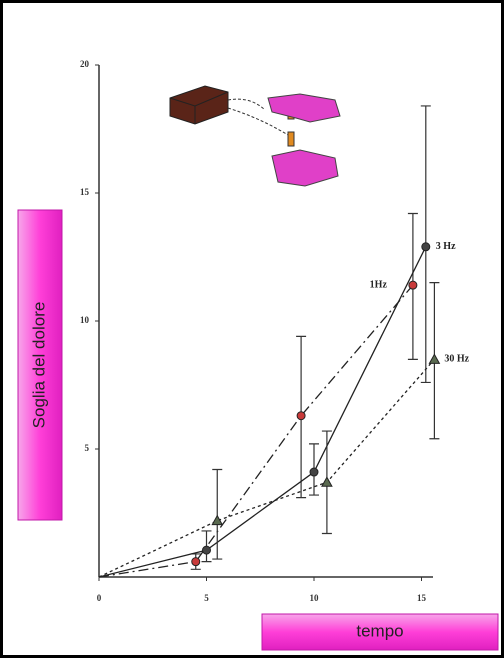 The height and width of the screenshot is (658, 504). I want to click on x-axis-label: tempo, so click(379, 630).